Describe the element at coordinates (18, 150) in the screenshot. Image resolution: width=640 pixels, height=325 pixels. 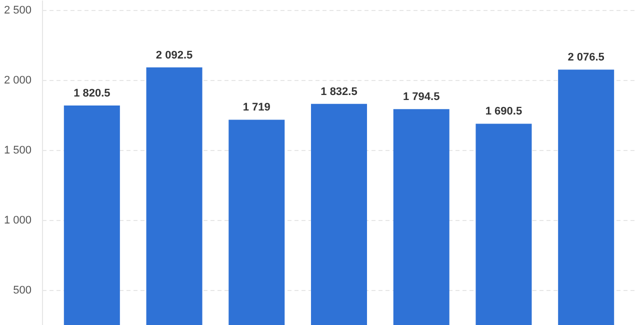
I see `y-tick-label: 1 500` at that location.